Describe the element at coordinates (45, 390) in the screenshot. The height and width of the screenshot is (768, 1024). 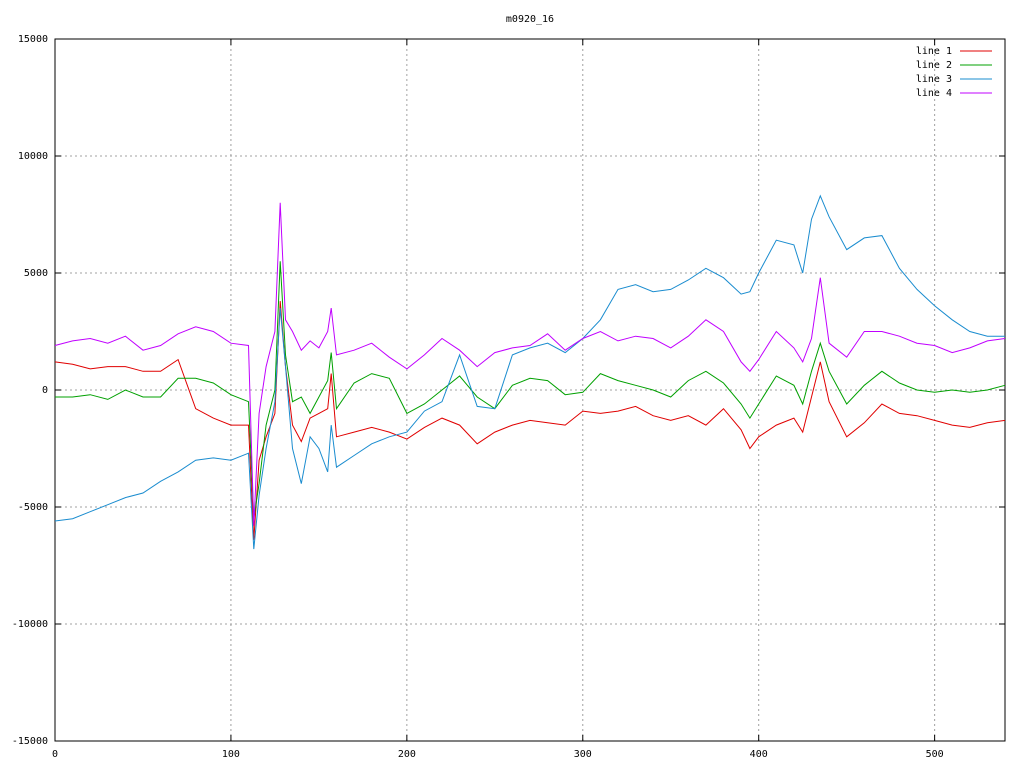
I see `y-tick-label: 0` at that location.